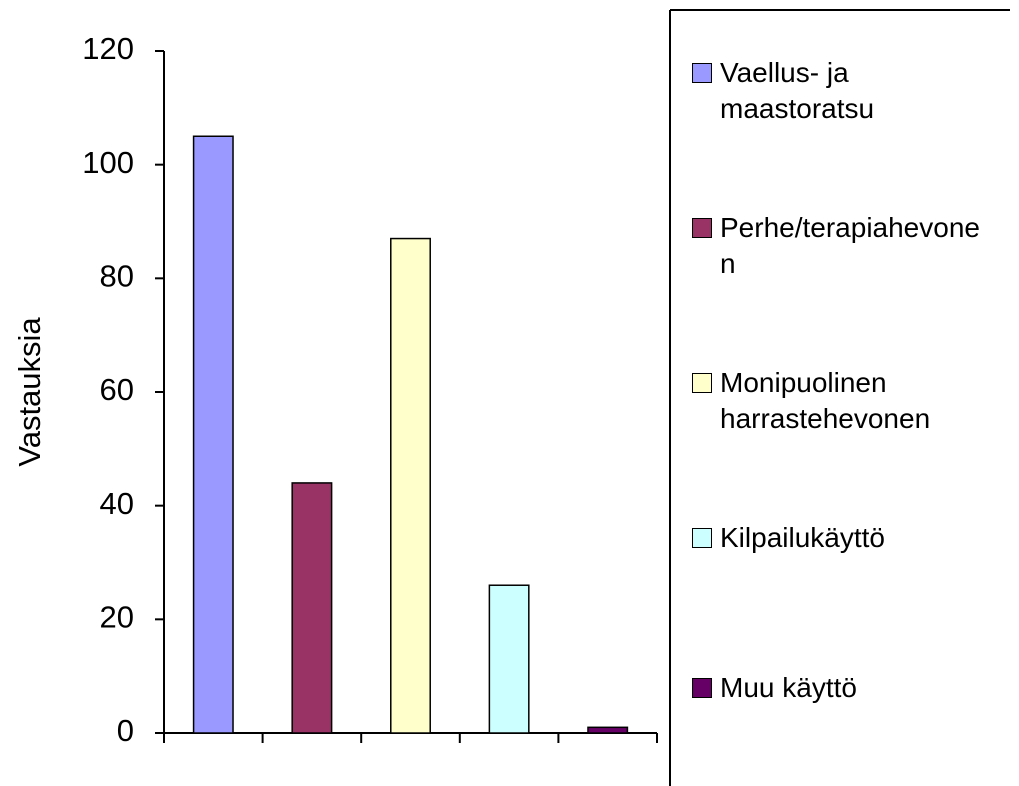 The height and width of the screenshot is (786, 1019). I want to click on legend-label: Monipuolinen harrastehevonen, so click(825, 400).